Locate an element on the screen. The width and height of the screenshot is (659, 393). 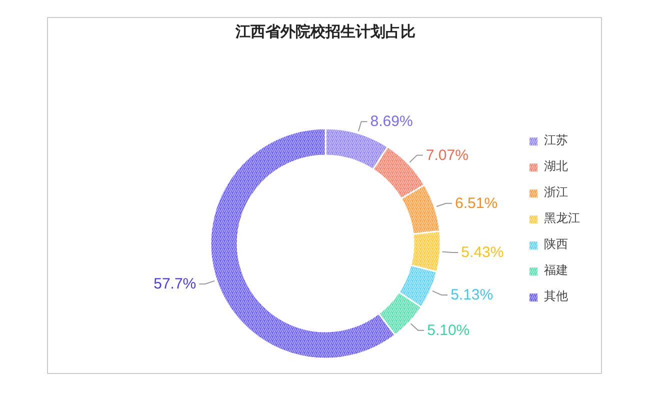
legend-label: 陕西 is located at coordinates (556, 244).